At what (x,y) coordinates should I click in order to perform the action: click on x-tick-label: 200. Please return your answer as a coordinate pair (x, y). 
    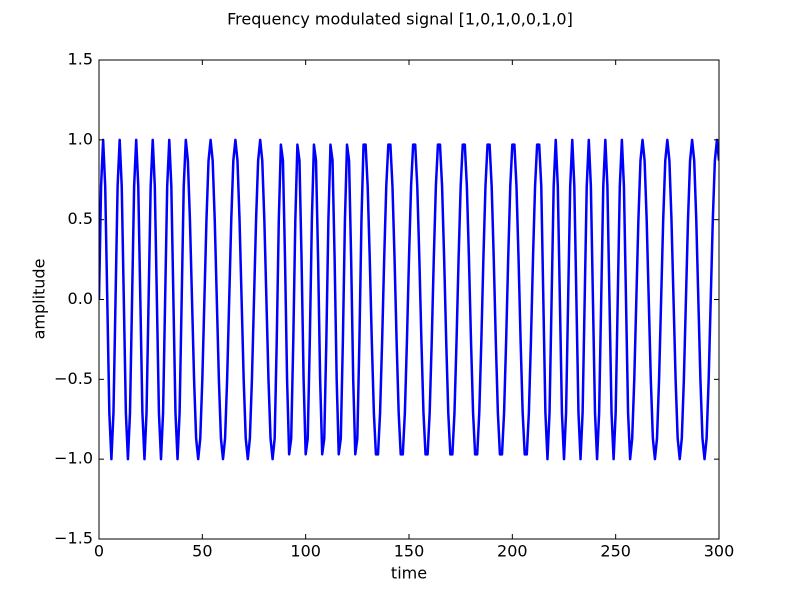
    Looking at the image, I should click on (512, 551).